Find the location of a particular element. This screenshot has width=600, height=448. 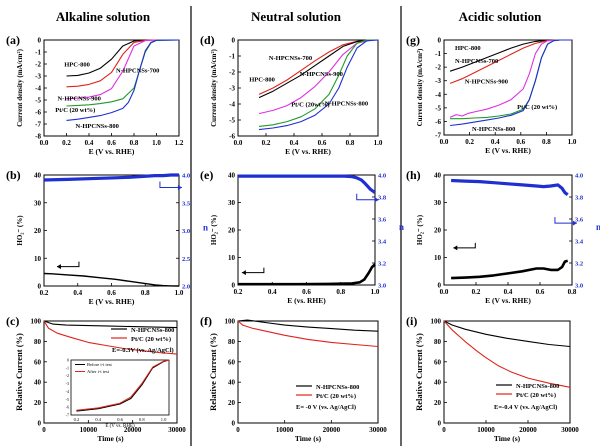

inset-x-tick-label: 0.4 is located at coordinates (98, 419).